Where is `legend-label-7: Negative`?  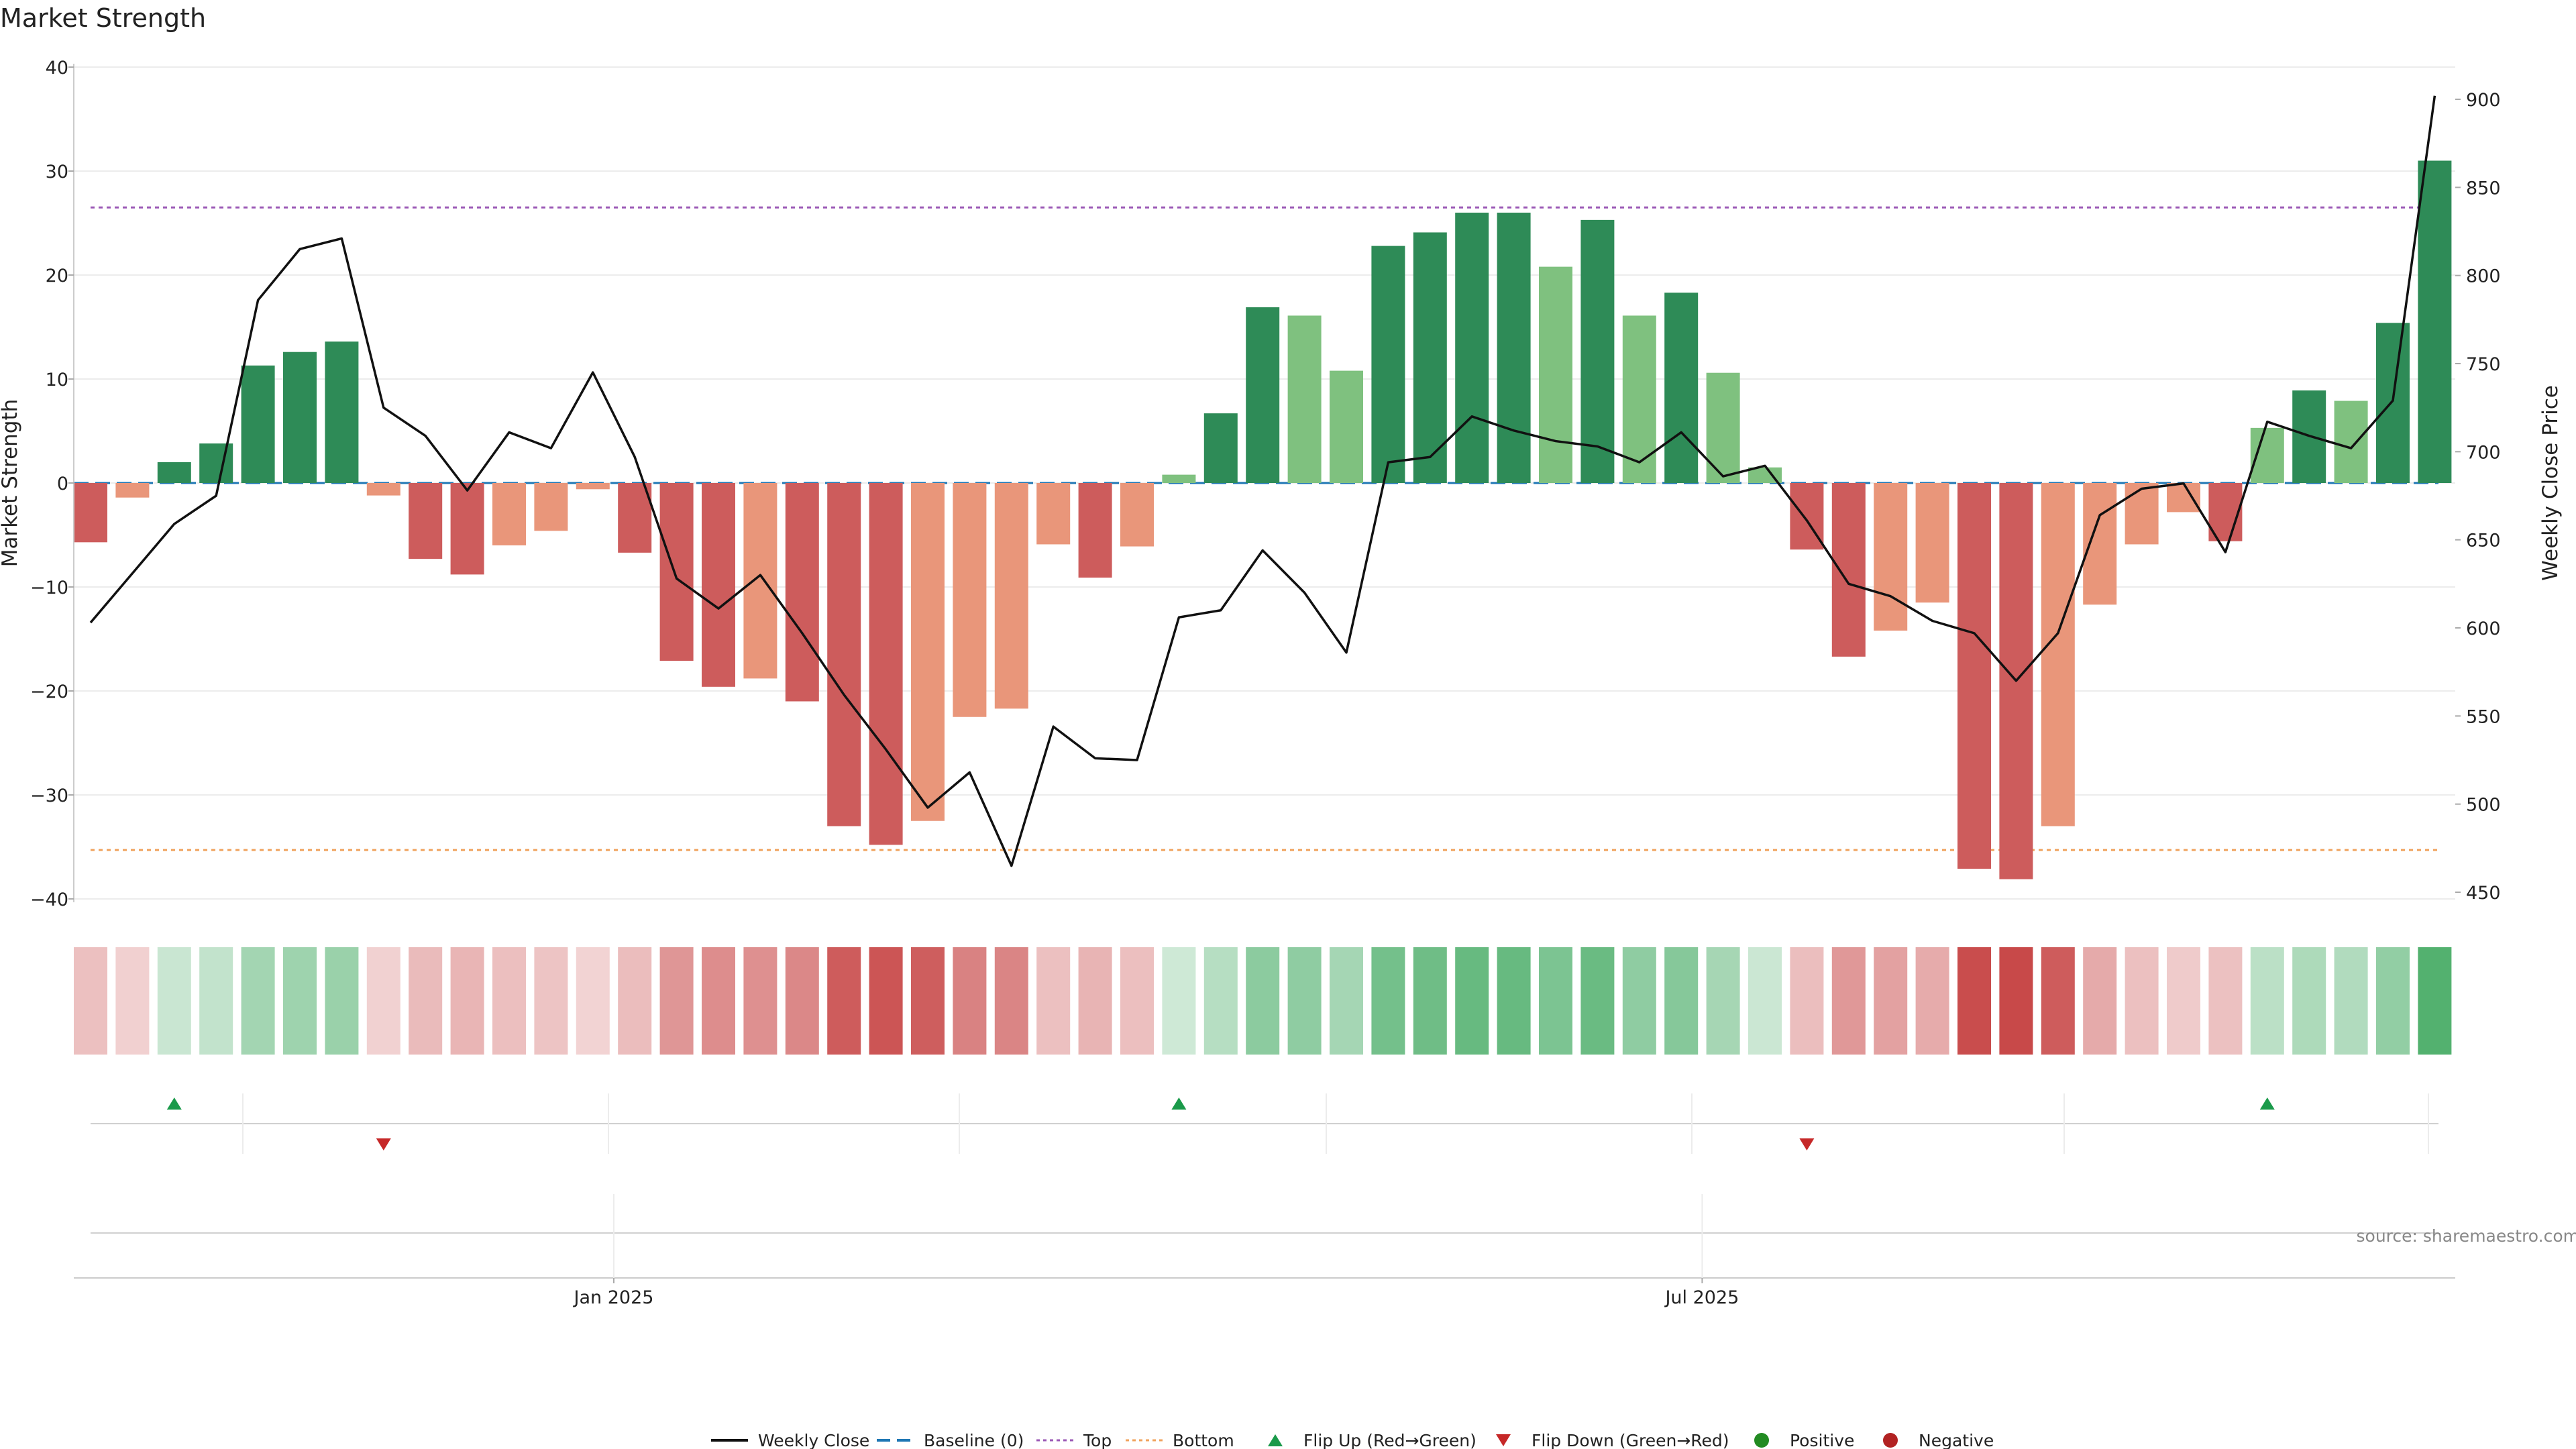
legend-label-7: Negative is located at coordinates (1956, 1440).